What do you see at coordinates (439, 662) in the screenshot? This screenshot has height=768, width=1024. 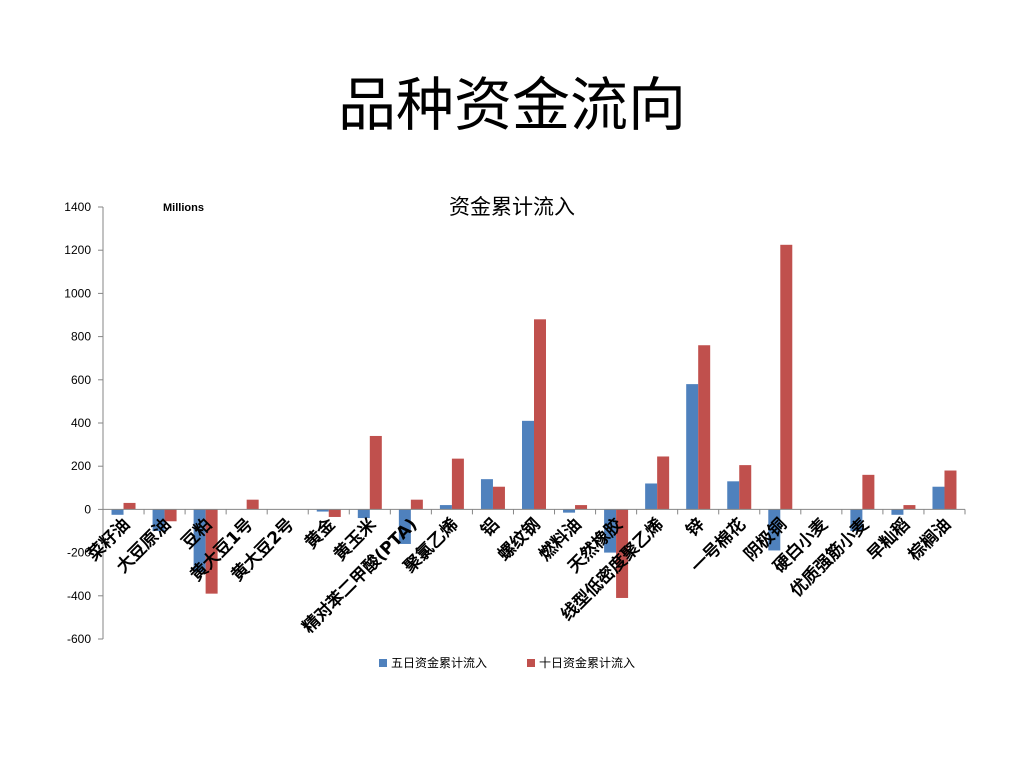 I see `legend-label: 五日资金累计流入` at bounding box center [439, 662].